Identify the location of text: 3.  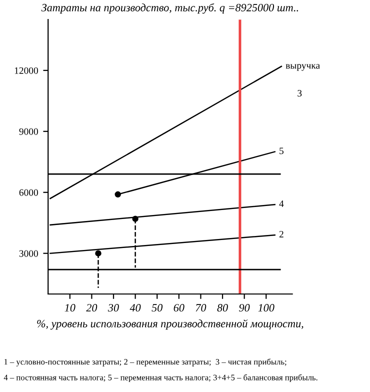
(300, 93).